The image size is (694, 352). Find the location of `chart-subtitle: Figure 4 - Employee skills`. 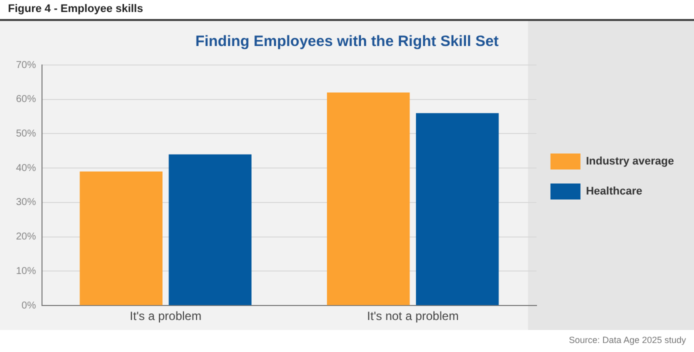

chart-subtitle: Figure 4 - Employee skills is located at coordinates (76, 9).